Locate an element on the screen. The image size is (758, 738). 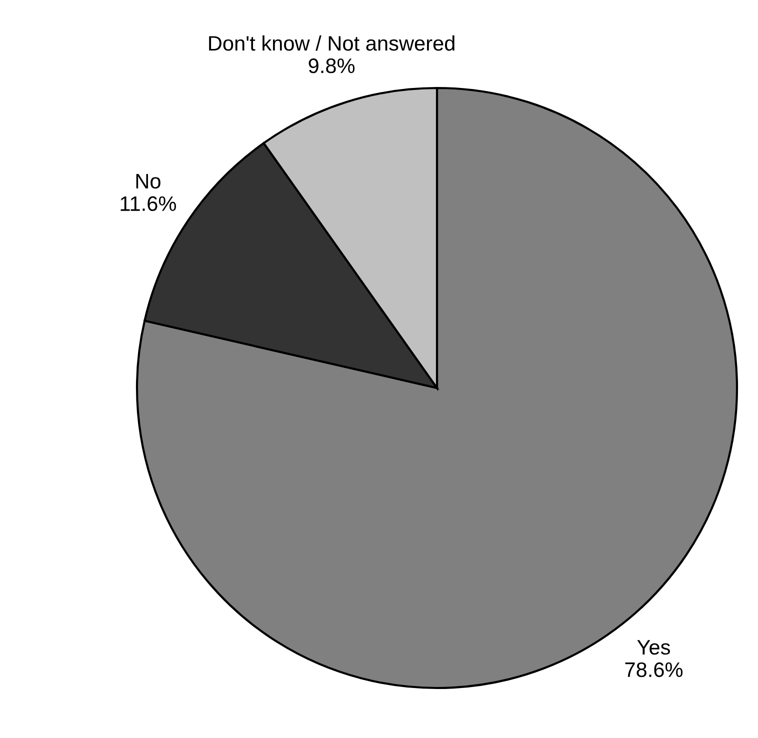
slice-label: Don't know / Not answered is located at coordinates (331, 43).